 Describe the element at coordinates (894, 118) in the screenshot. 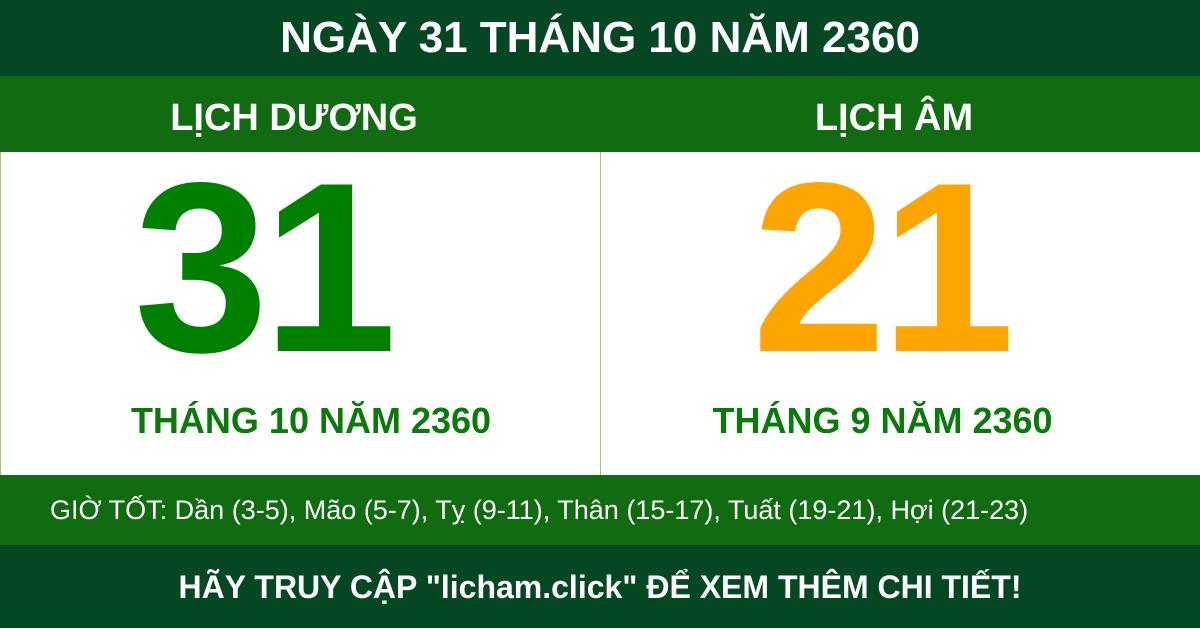

I see `lunar-label: LỊCH ÂM` at that location.